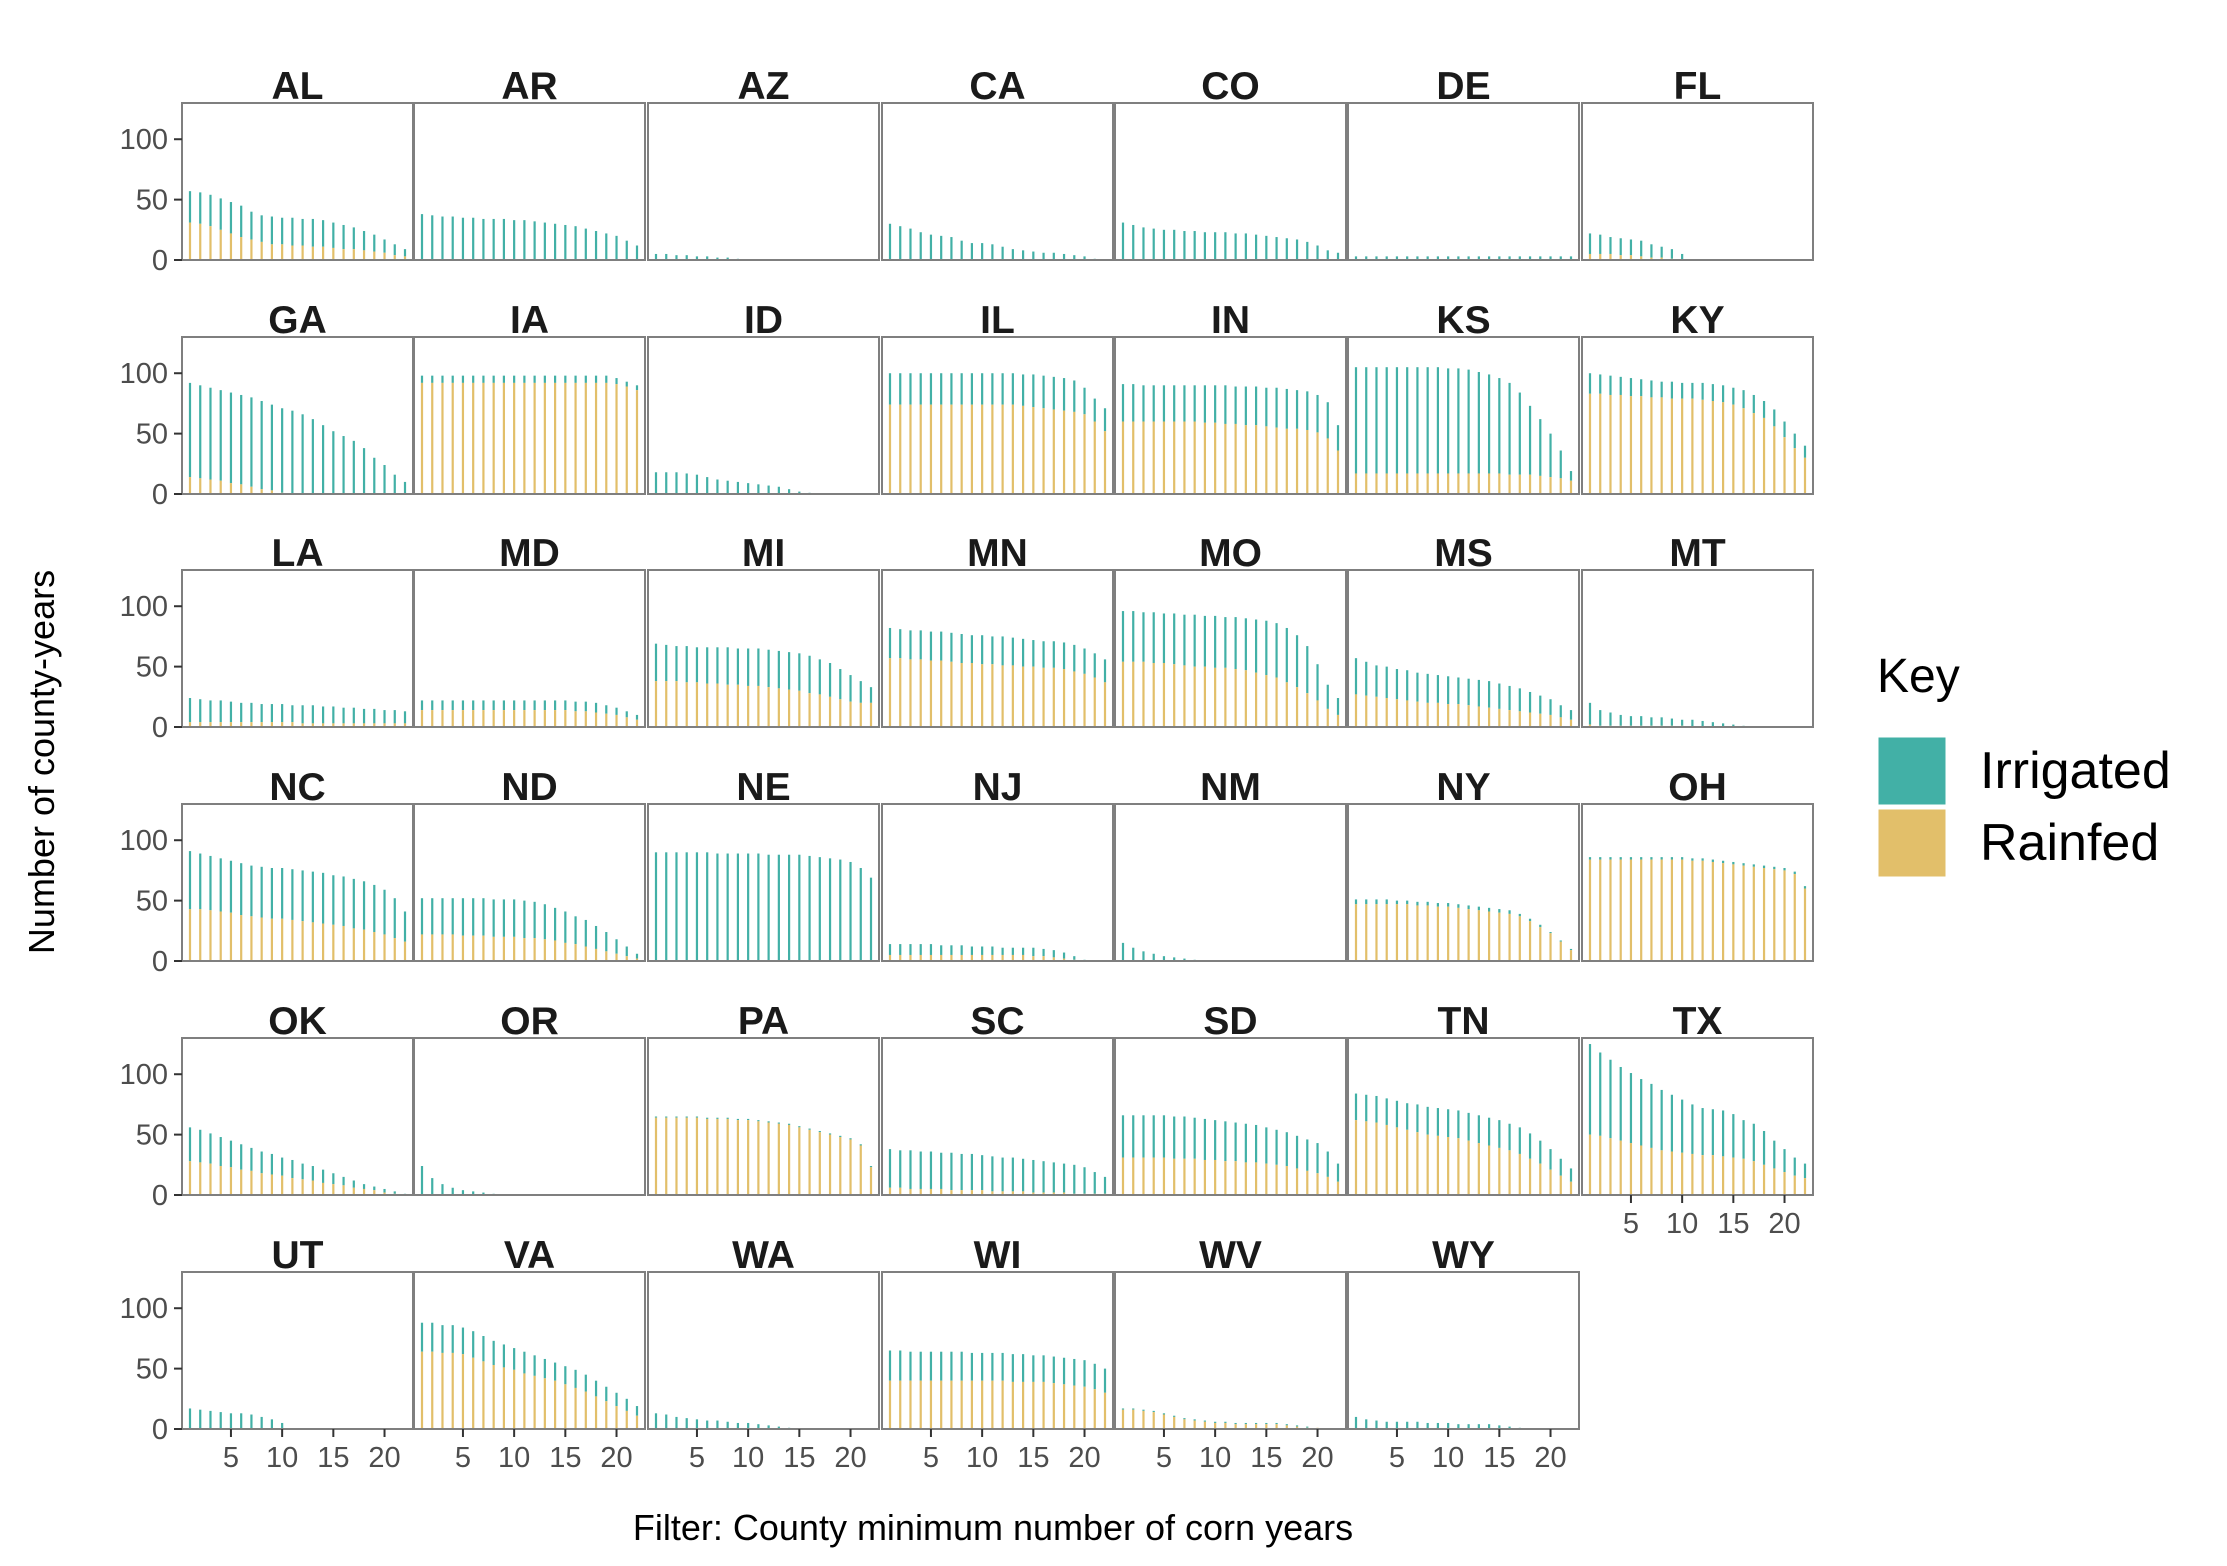 Image resolution: width=2227 pixels, height=1566 pixels. What do you see at coordinates (1463, 320) in the screenshot?
I see `facet-label-ks: KS` at bounding box center [1463, 320].